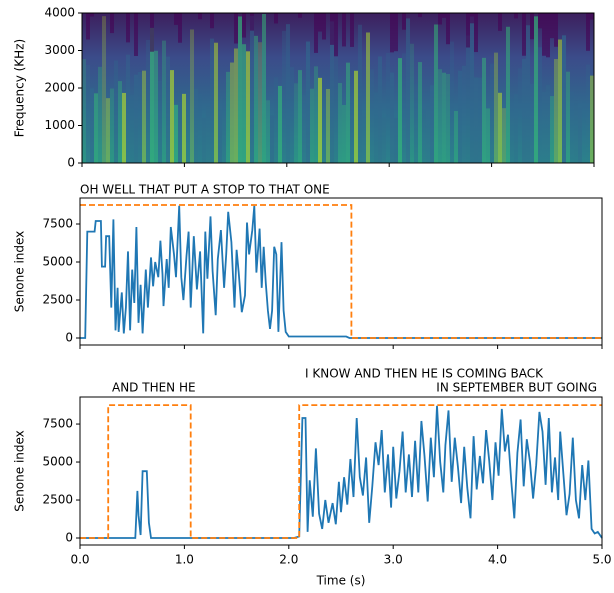  Describe the element at coordinates (59, 125) in the screenshot. I see `y-tick-label: 1000` at that location.